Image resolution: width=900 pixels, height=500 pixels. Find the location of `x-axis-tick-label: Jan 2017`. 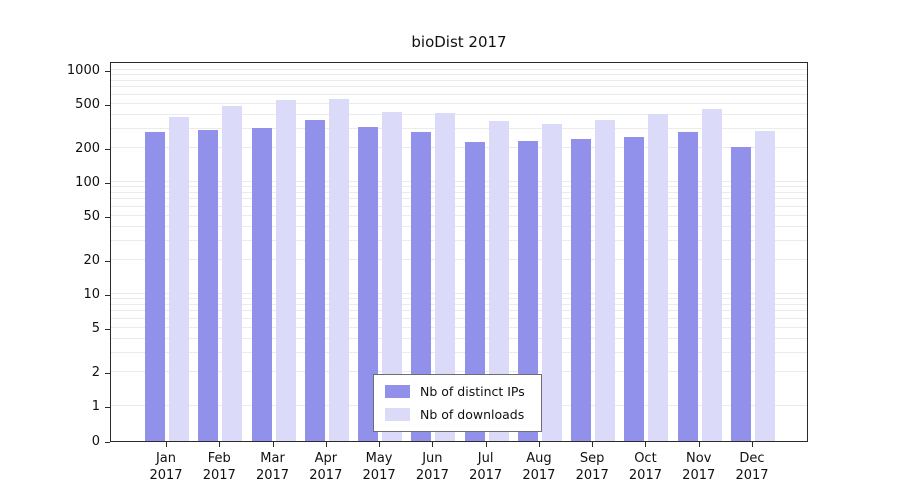

x-axis-tick-label: Jan 2017 is located at coordinates (166, 467).